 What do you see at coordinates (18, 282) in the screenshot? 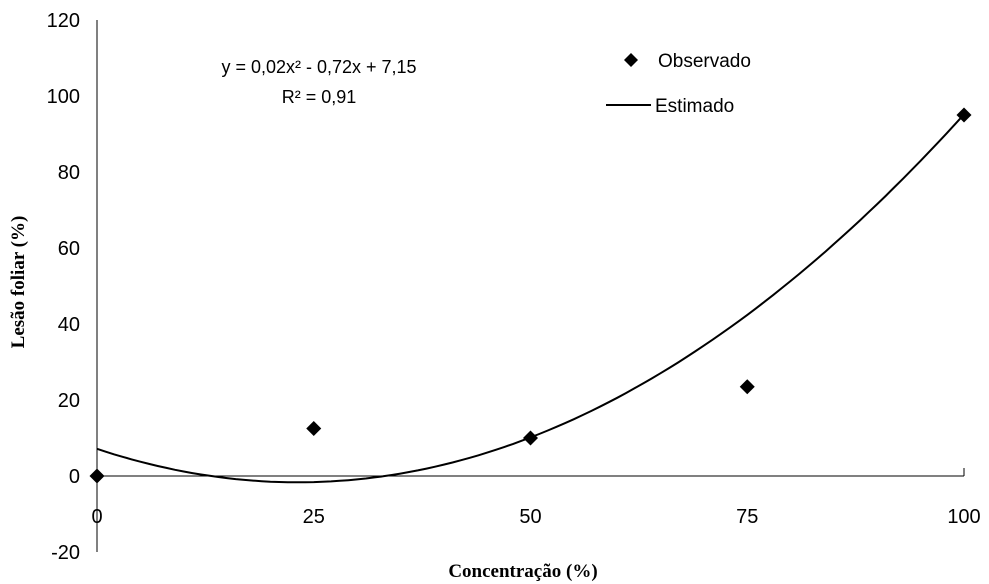
I see `y-axis-title: Lesão foliar (%)` at bounding box center [18, 282].